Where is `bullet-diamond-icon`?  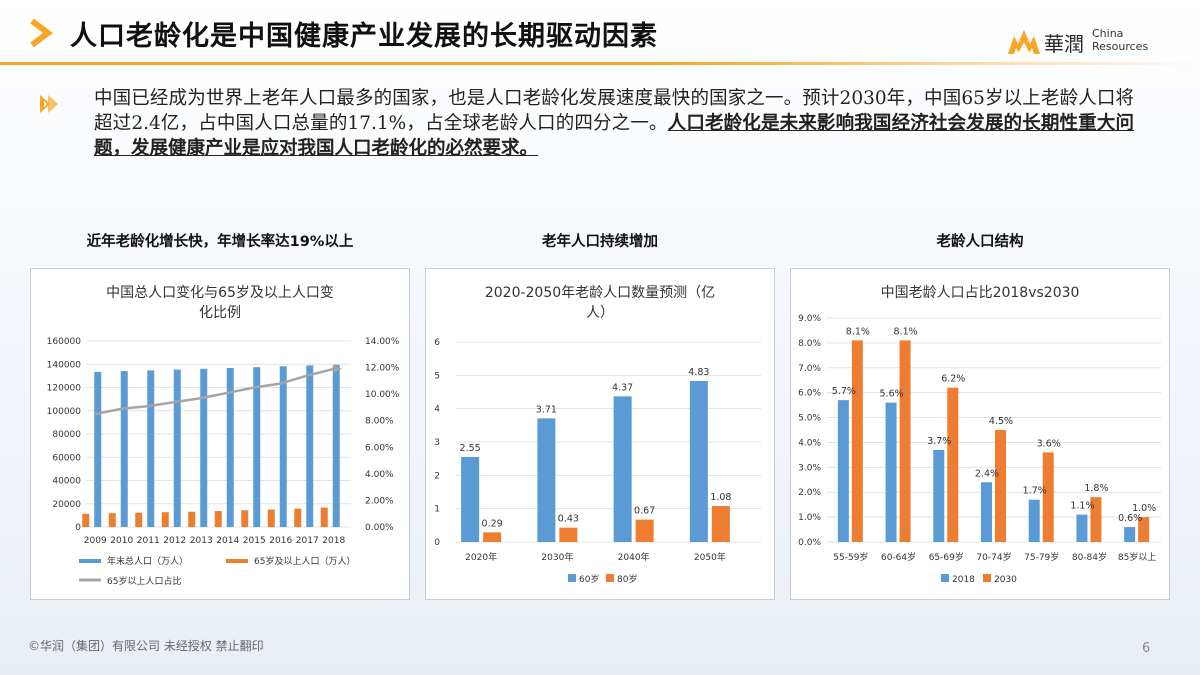 bullet-diamond-icon is located at coordinates (49, 104).